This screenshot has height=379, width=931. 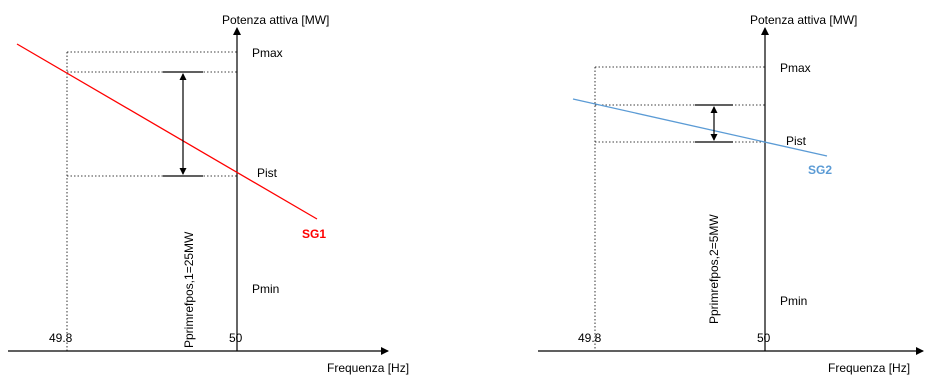 What do you see at coordinates (189, 289) in the screenshot?
I see `left-delta-label: Pprimrefpos,1=25MW` at bounding box center [189, 289].